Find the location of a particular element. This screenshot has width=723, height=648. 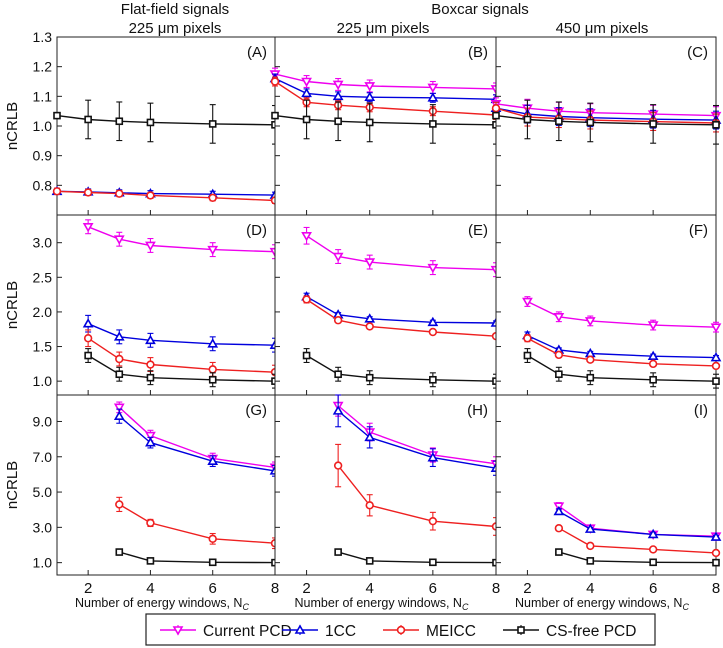

legend-label: 1CC is located at coordinates (340, 631).